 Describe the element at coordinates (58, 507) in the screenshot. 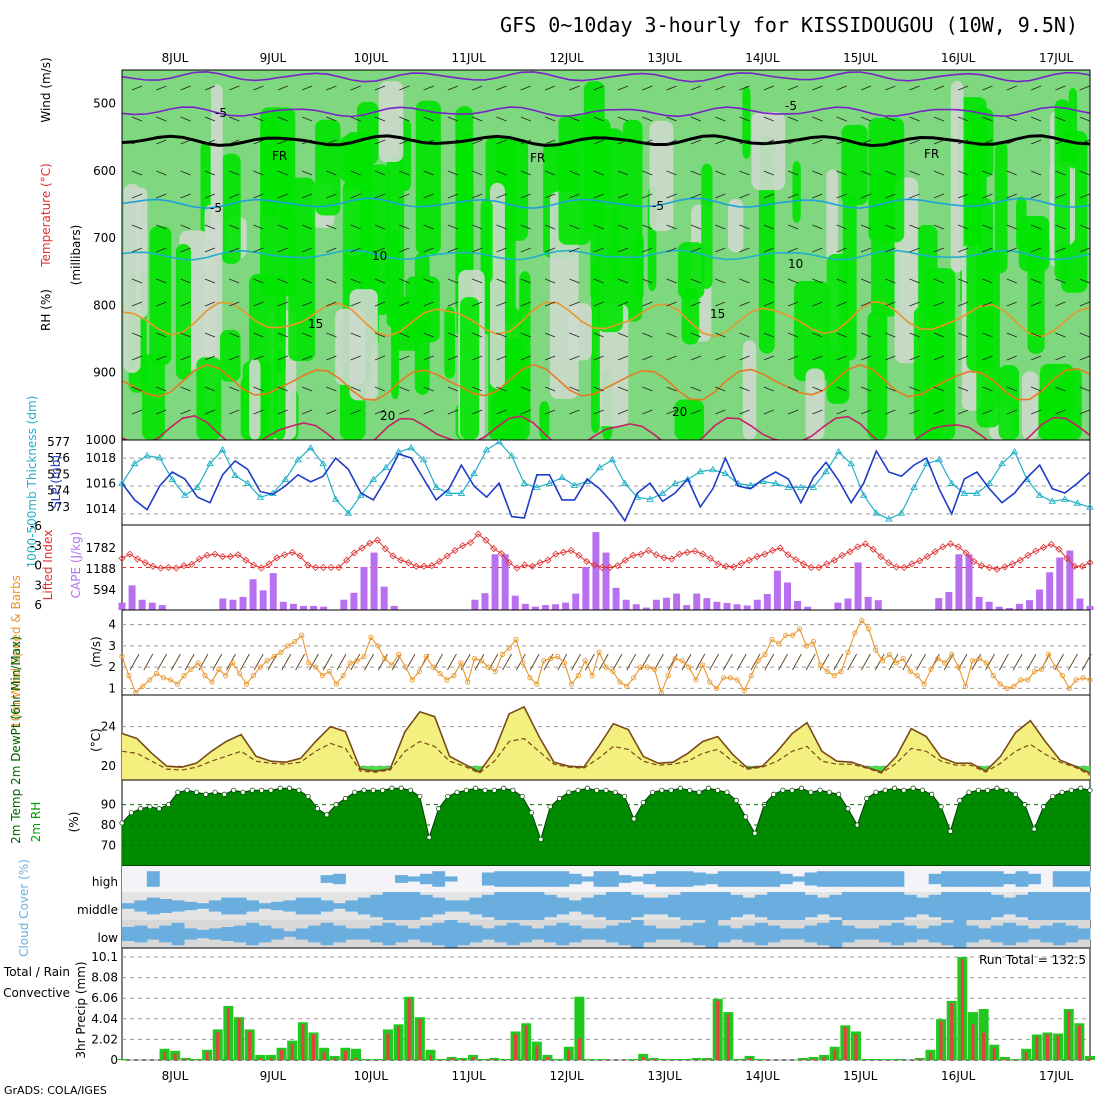

I see `thickness-tick: 573` at that location.